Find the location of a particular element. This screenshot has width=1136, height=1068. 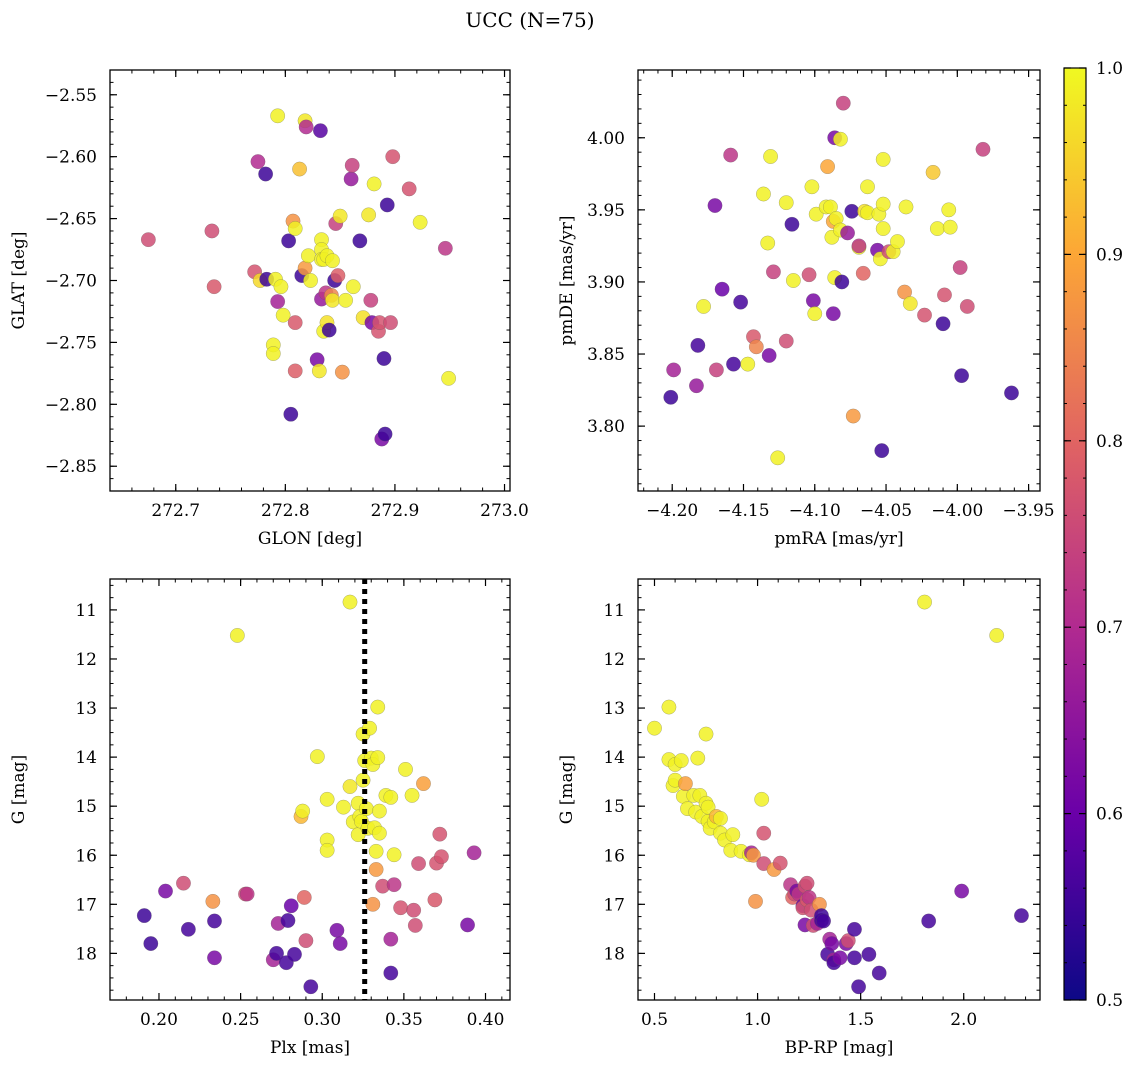

x-tick-label: 272.9 is located at coordinates (395, 511).